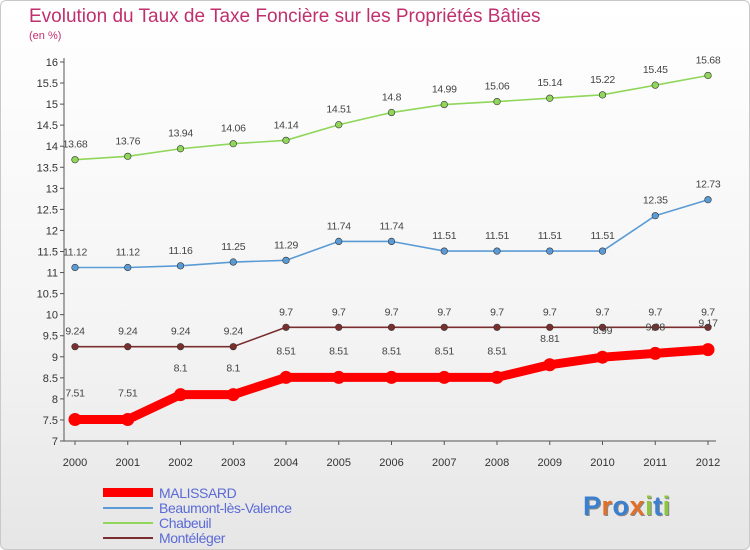 This screenshot has height=550, width=750. Describe the element at coordinates (52, 147) in the screenshot. I see `y-tick-label: 14` at that location.